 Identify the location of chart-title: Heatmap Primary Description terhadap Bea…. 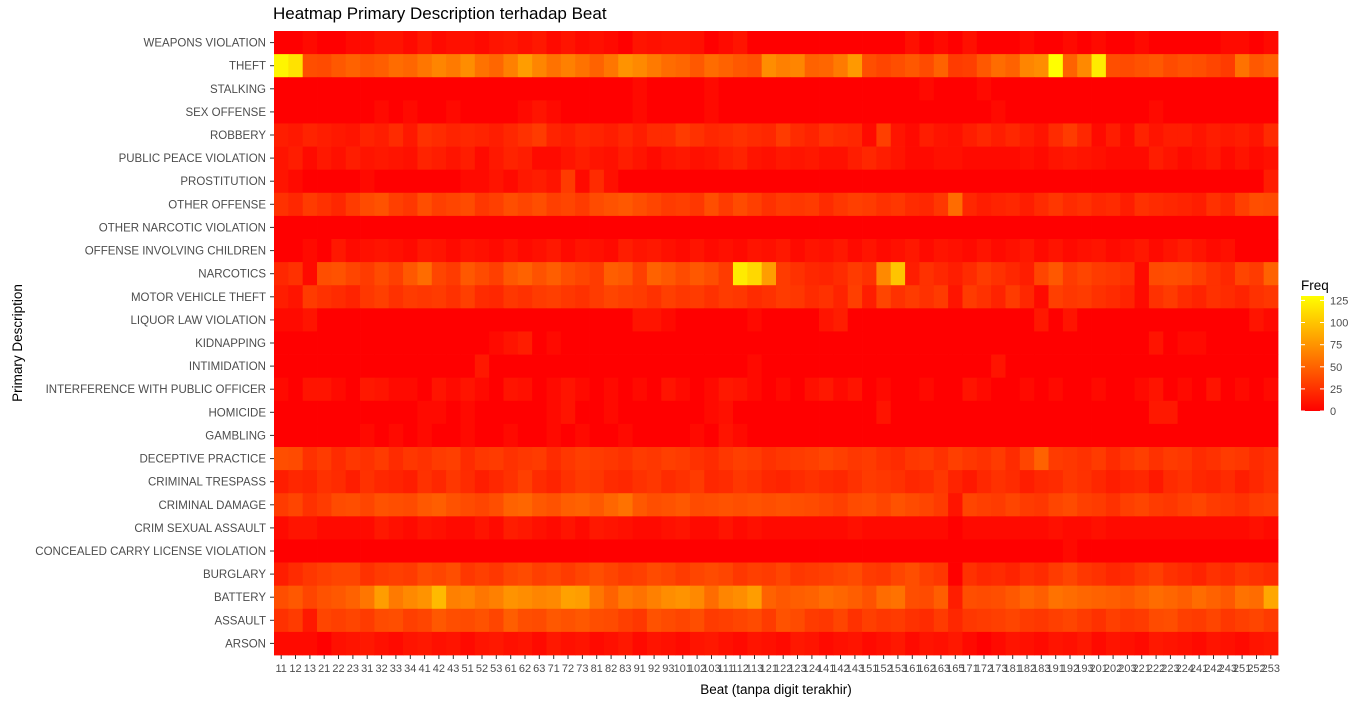
(440, 13).